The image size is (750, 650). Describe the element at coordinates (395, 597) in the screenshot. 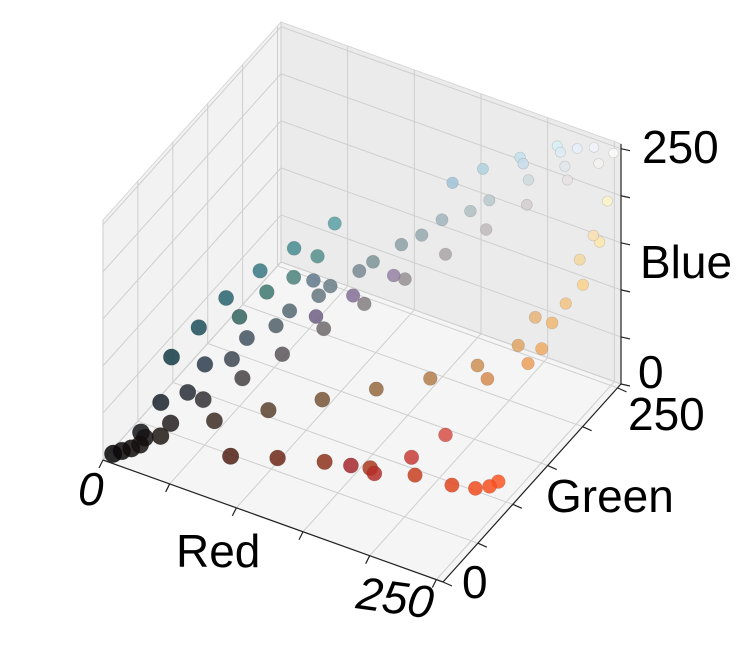

I see `x-tick-label-250: 250` at that location.